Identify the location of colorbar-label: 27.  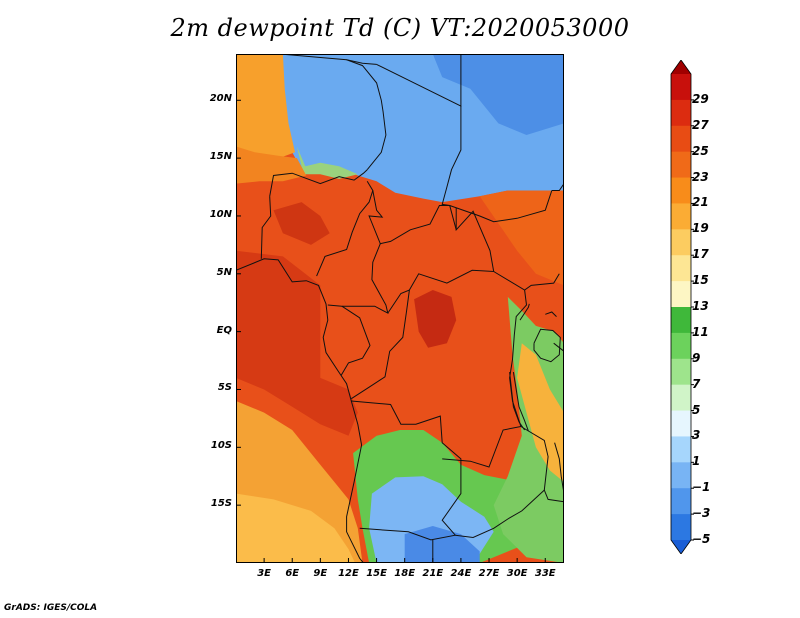
(700, 124).